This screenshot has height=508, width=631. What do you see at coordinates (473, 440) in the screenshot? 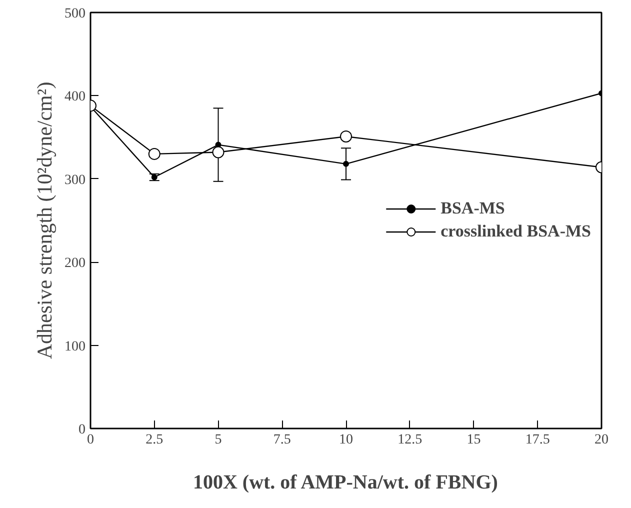
I see `x-tick-label: 15` at bounding box center [473, 440].